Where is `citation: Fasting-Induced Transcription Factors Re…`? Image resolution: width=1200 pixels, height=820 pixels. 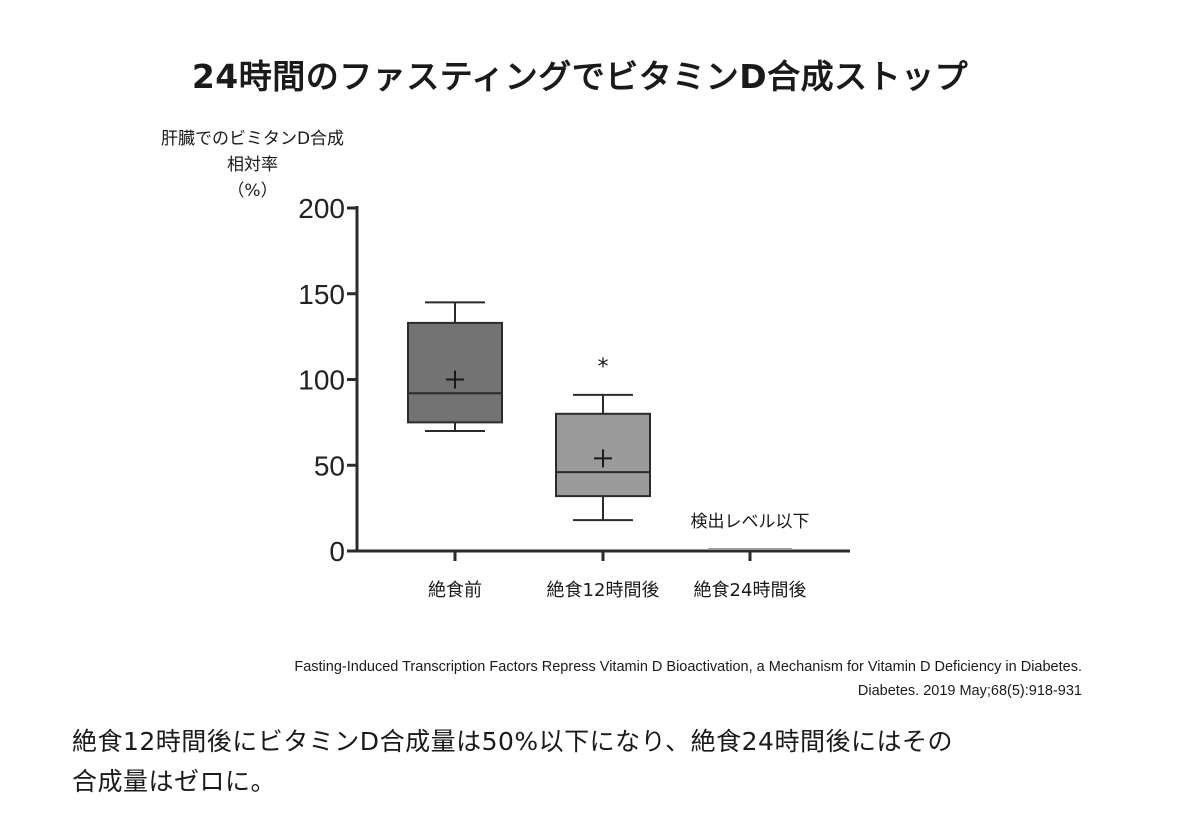
citation: Fasting-Induced Transcription Factors Re… is located at coordinates (688, 679).